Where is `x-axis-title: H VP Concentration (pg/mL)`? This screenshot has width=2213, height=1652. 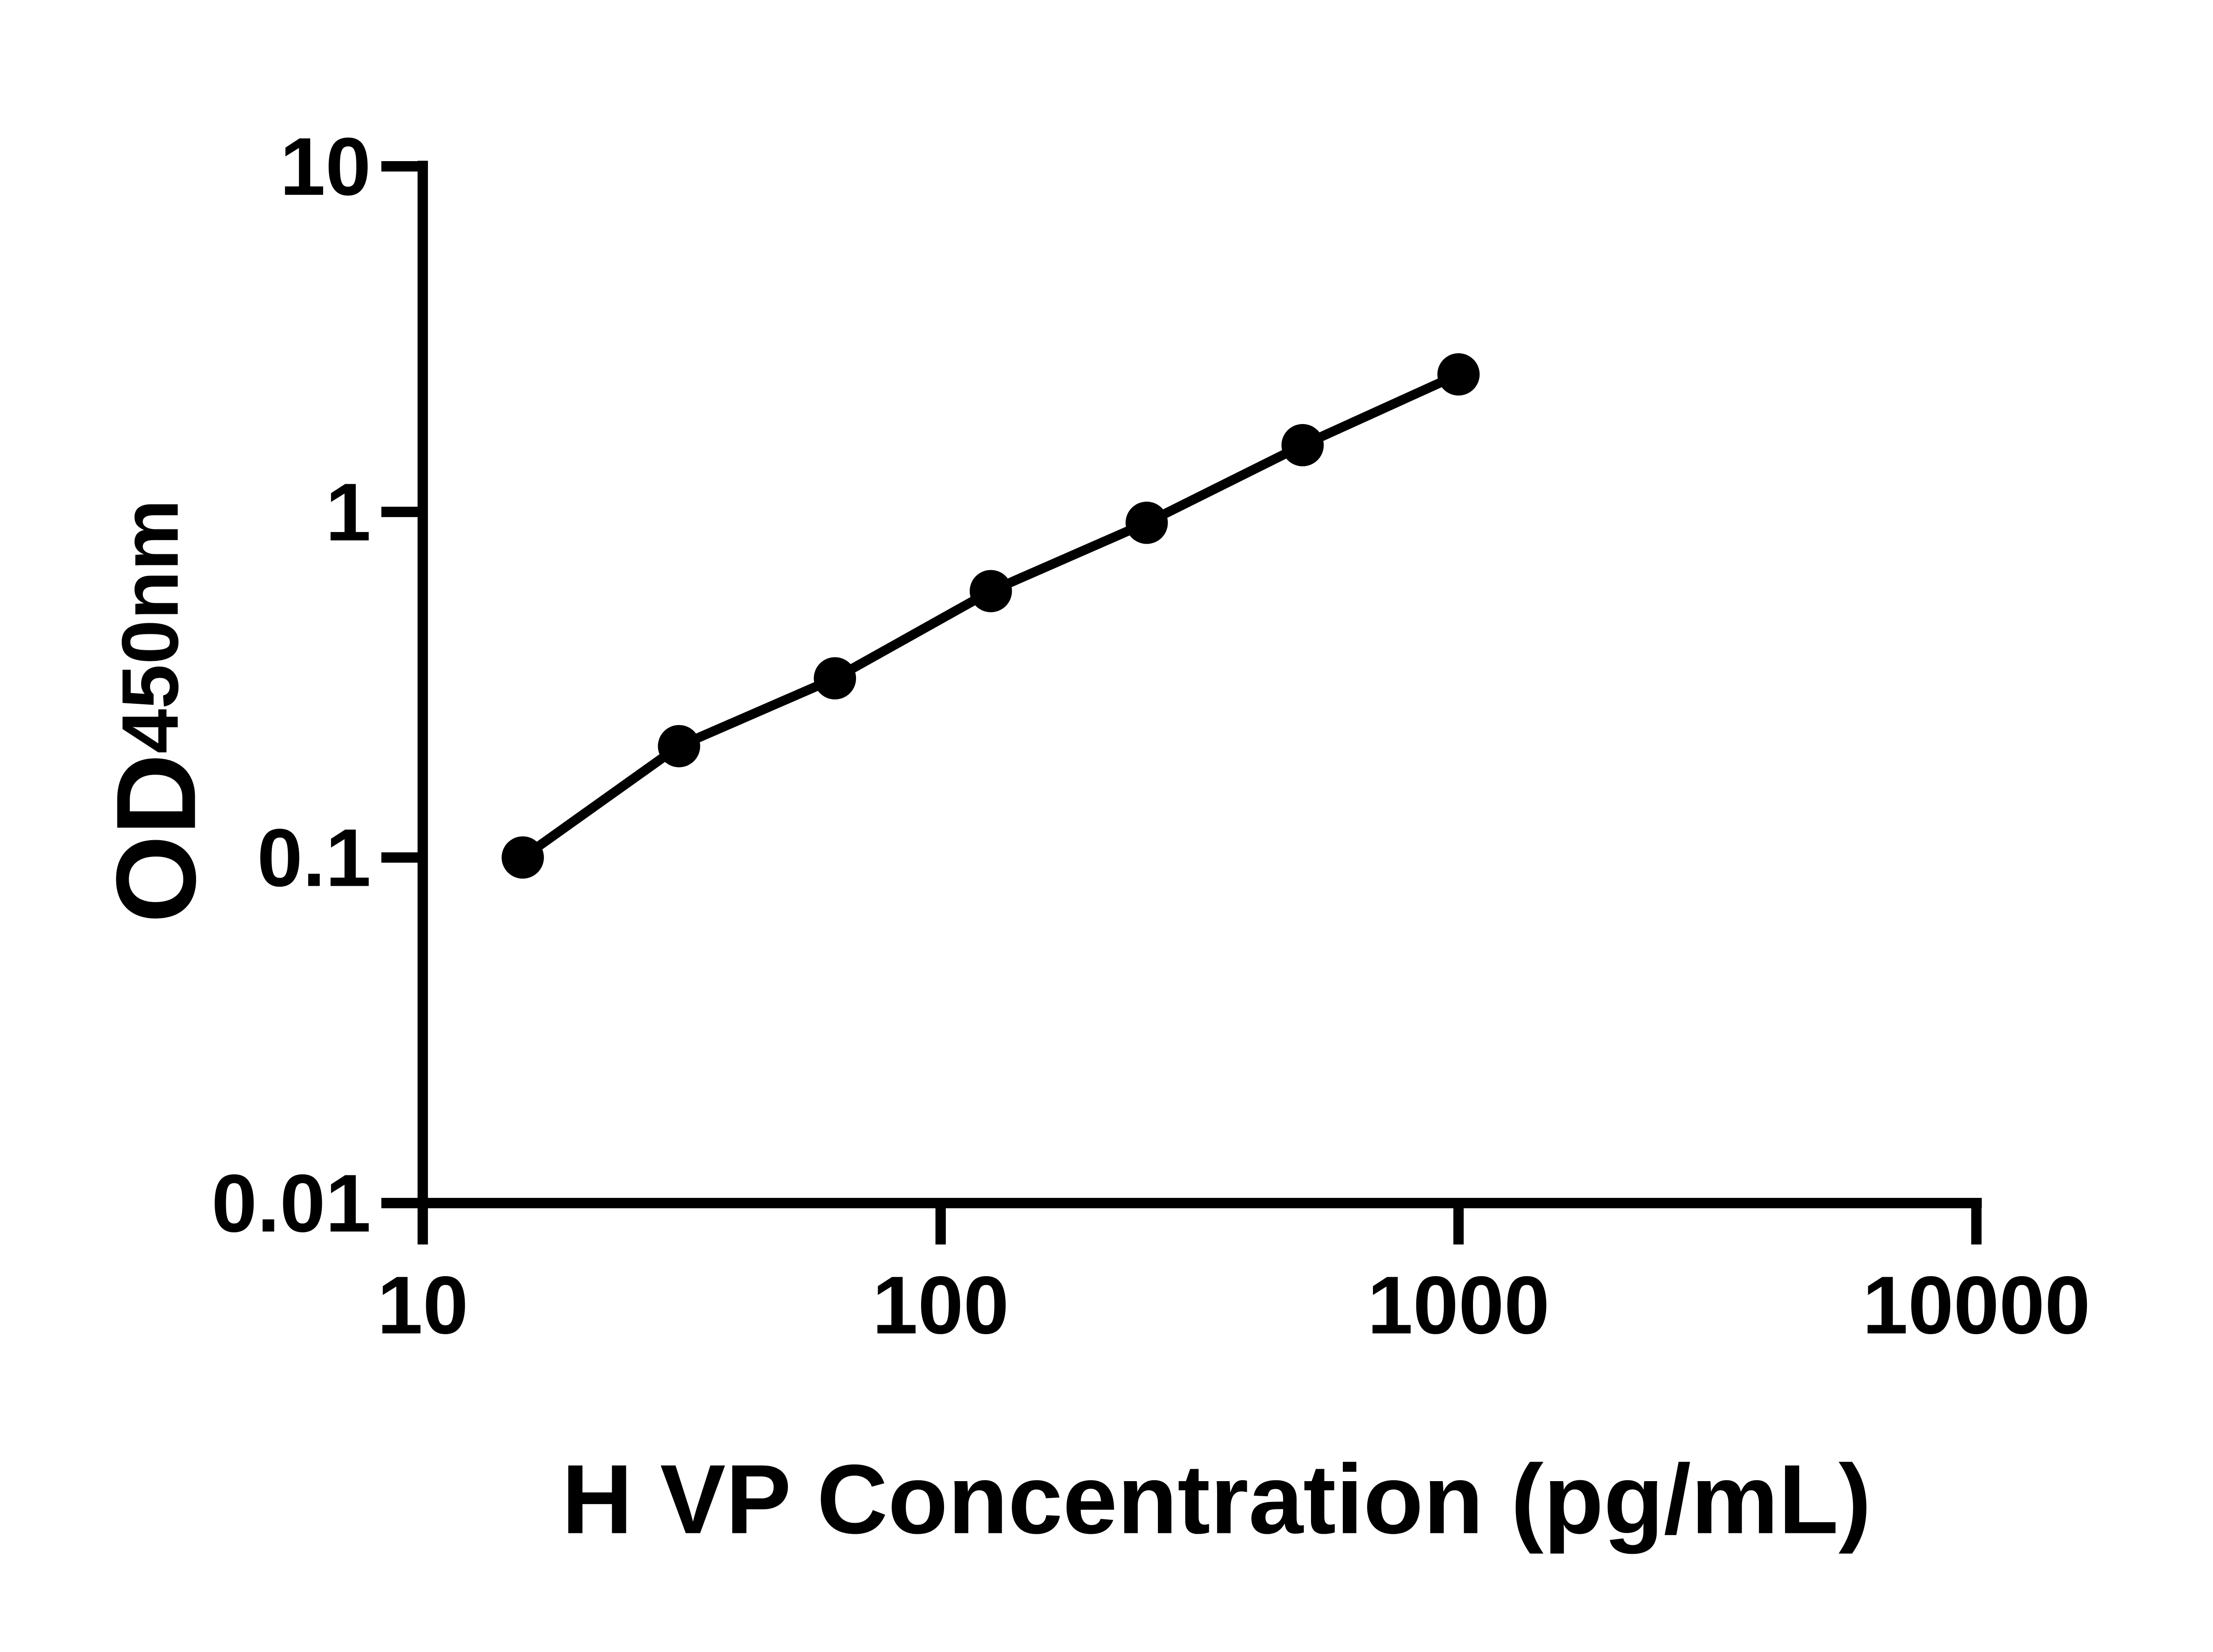 x-axis-title: H VP Concentration (pg/mL) is located at coordinates (1216, 1499).